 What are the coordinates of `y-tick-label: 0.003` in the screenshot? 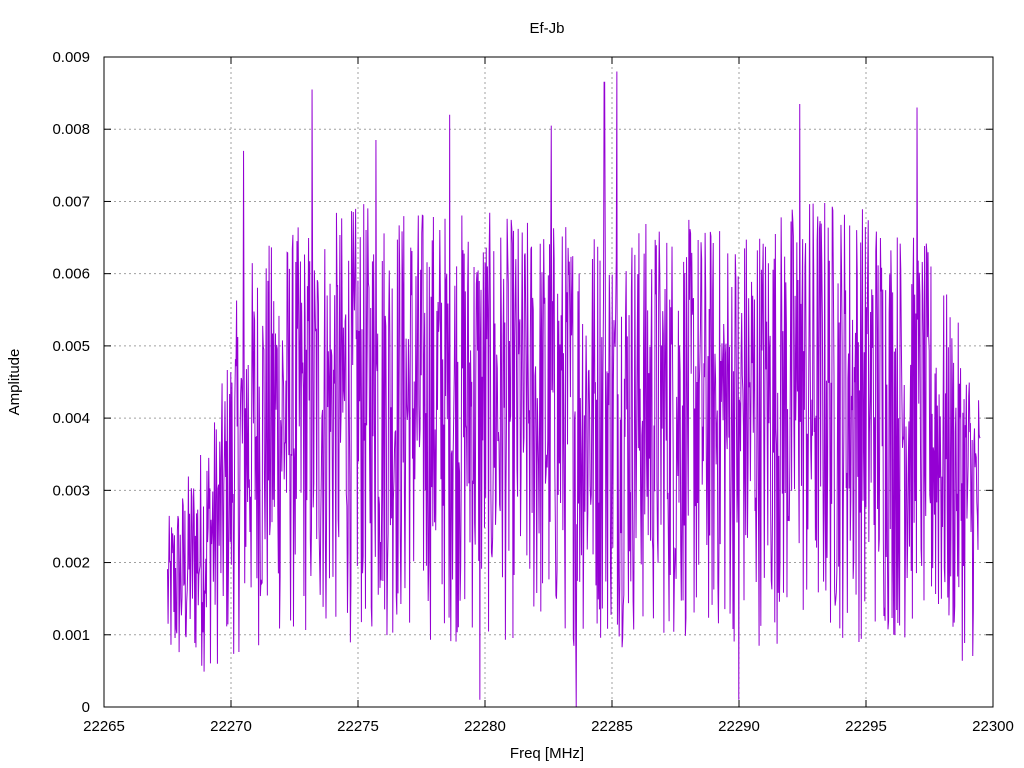 It's located at (71, 490).